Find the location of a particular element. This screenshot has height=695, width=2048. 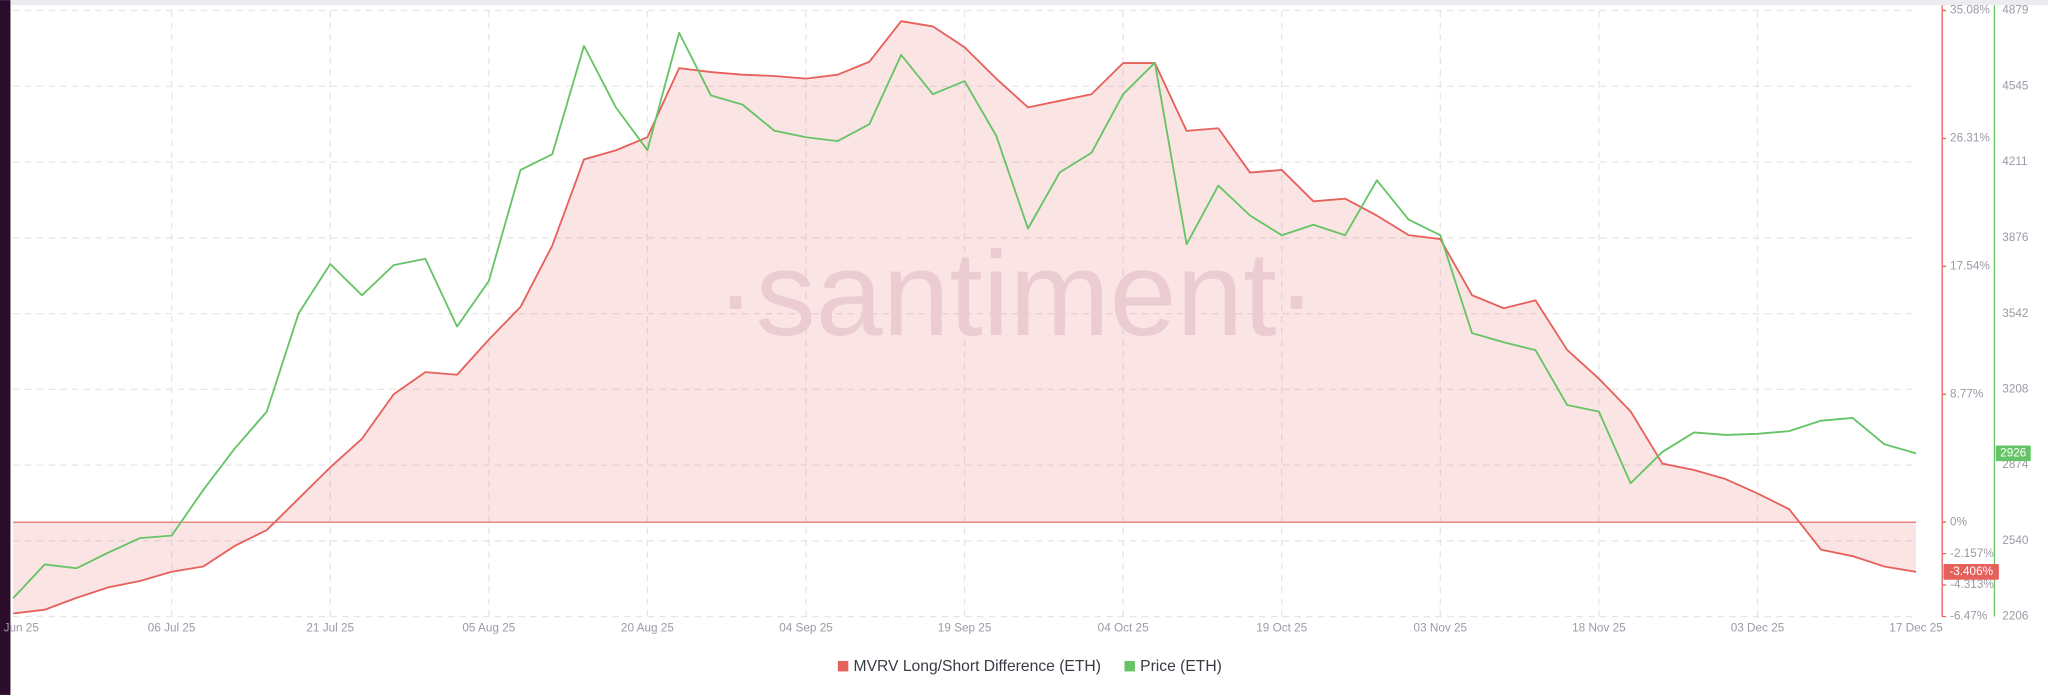

y2-tick-label: 4879 is located at coordinates (2015, 10).